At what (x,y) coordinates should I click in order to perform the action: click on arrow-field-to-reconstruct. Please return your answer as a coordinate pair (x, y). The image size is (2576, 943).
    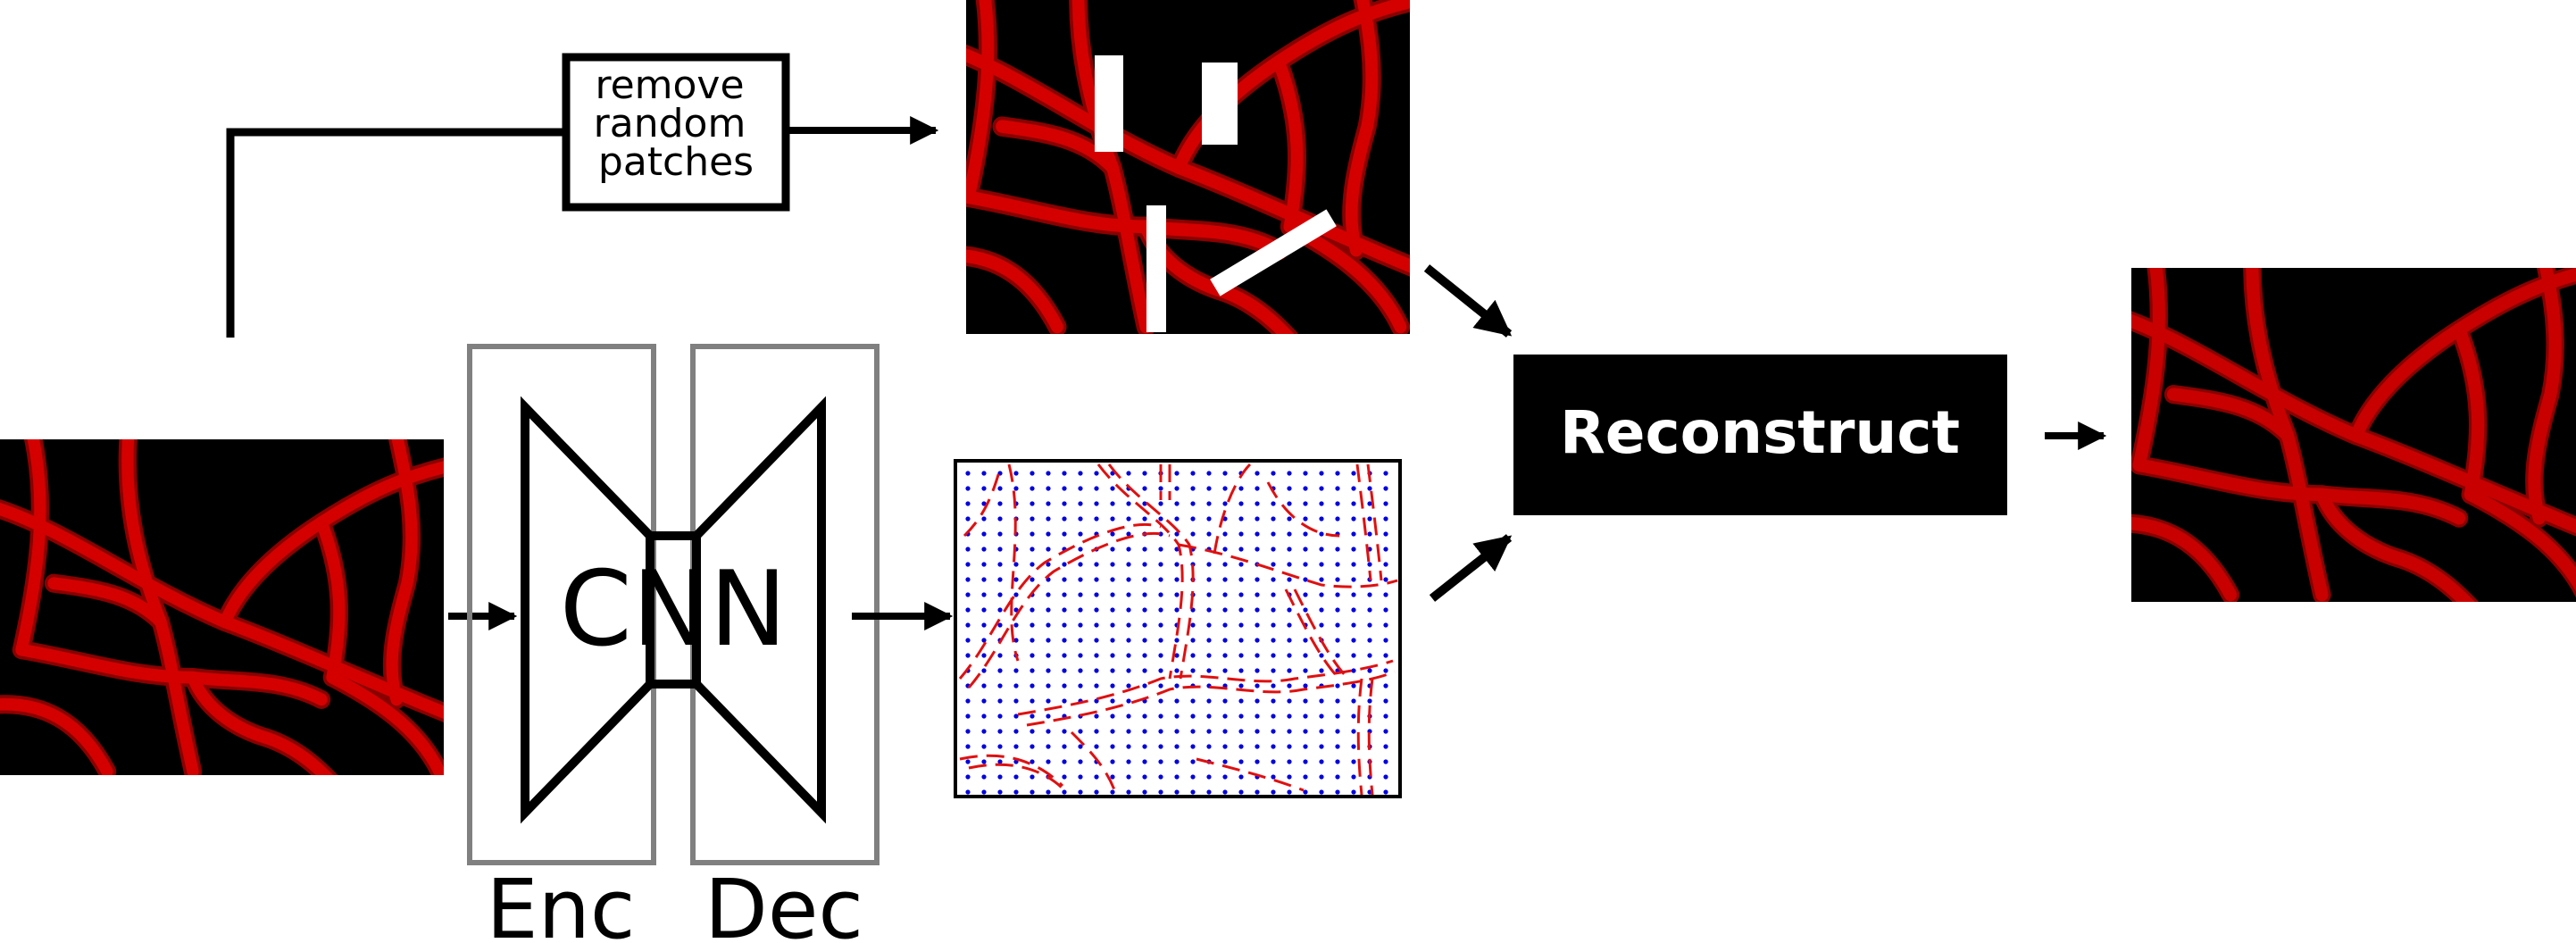
    Looking at the image, I should click on (1471, 568).